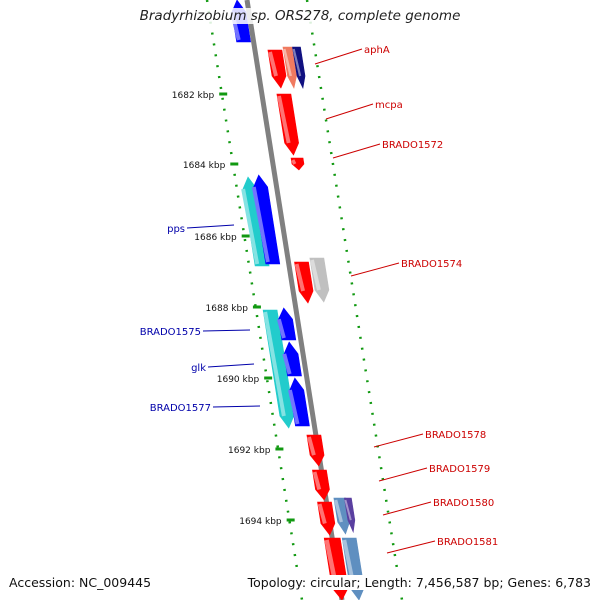 The height and width of the screenshot is (600, 600). I want to click on gene-label-BRADO1581: BRADO1581, so click(442, 545).